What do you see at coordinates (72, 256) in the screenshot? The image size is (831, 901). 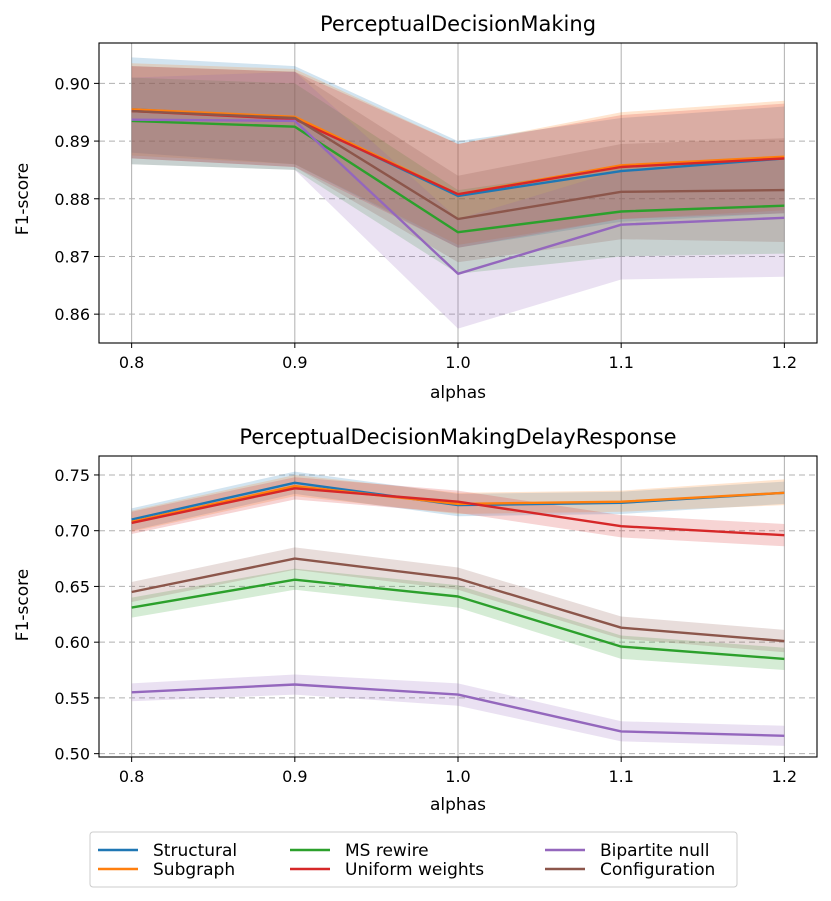 I see `y-tick-label: 0.87` at bounding box center [72, 256].